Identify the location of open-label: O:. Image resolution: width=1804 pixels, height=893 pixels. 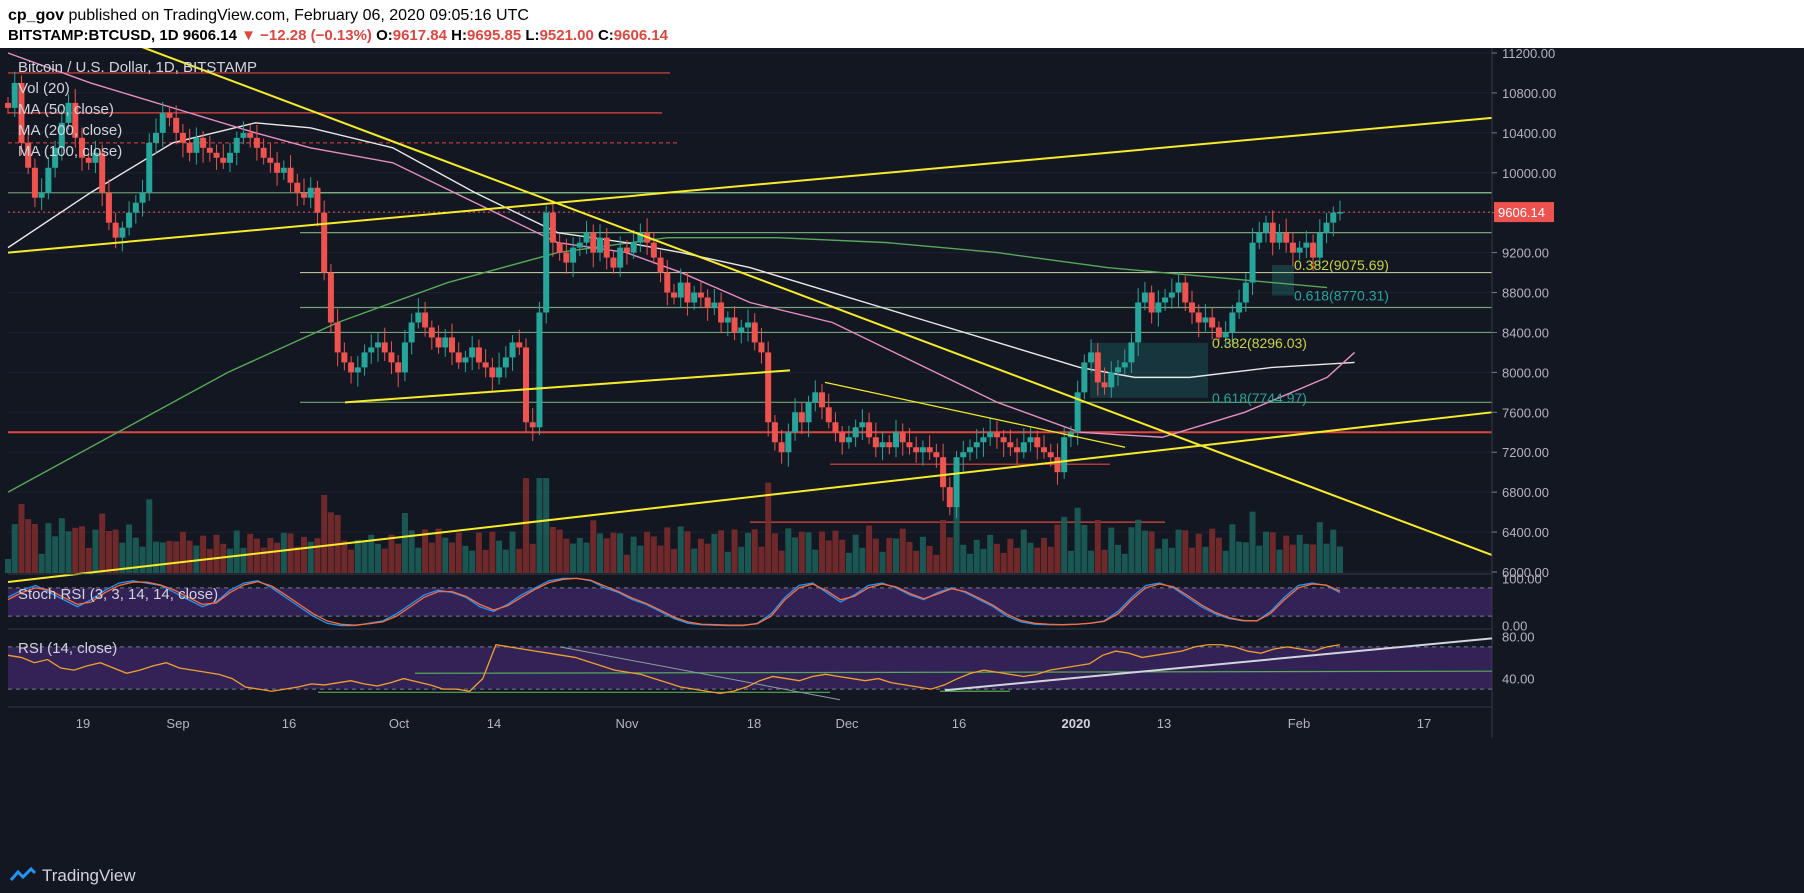
(384, 35).